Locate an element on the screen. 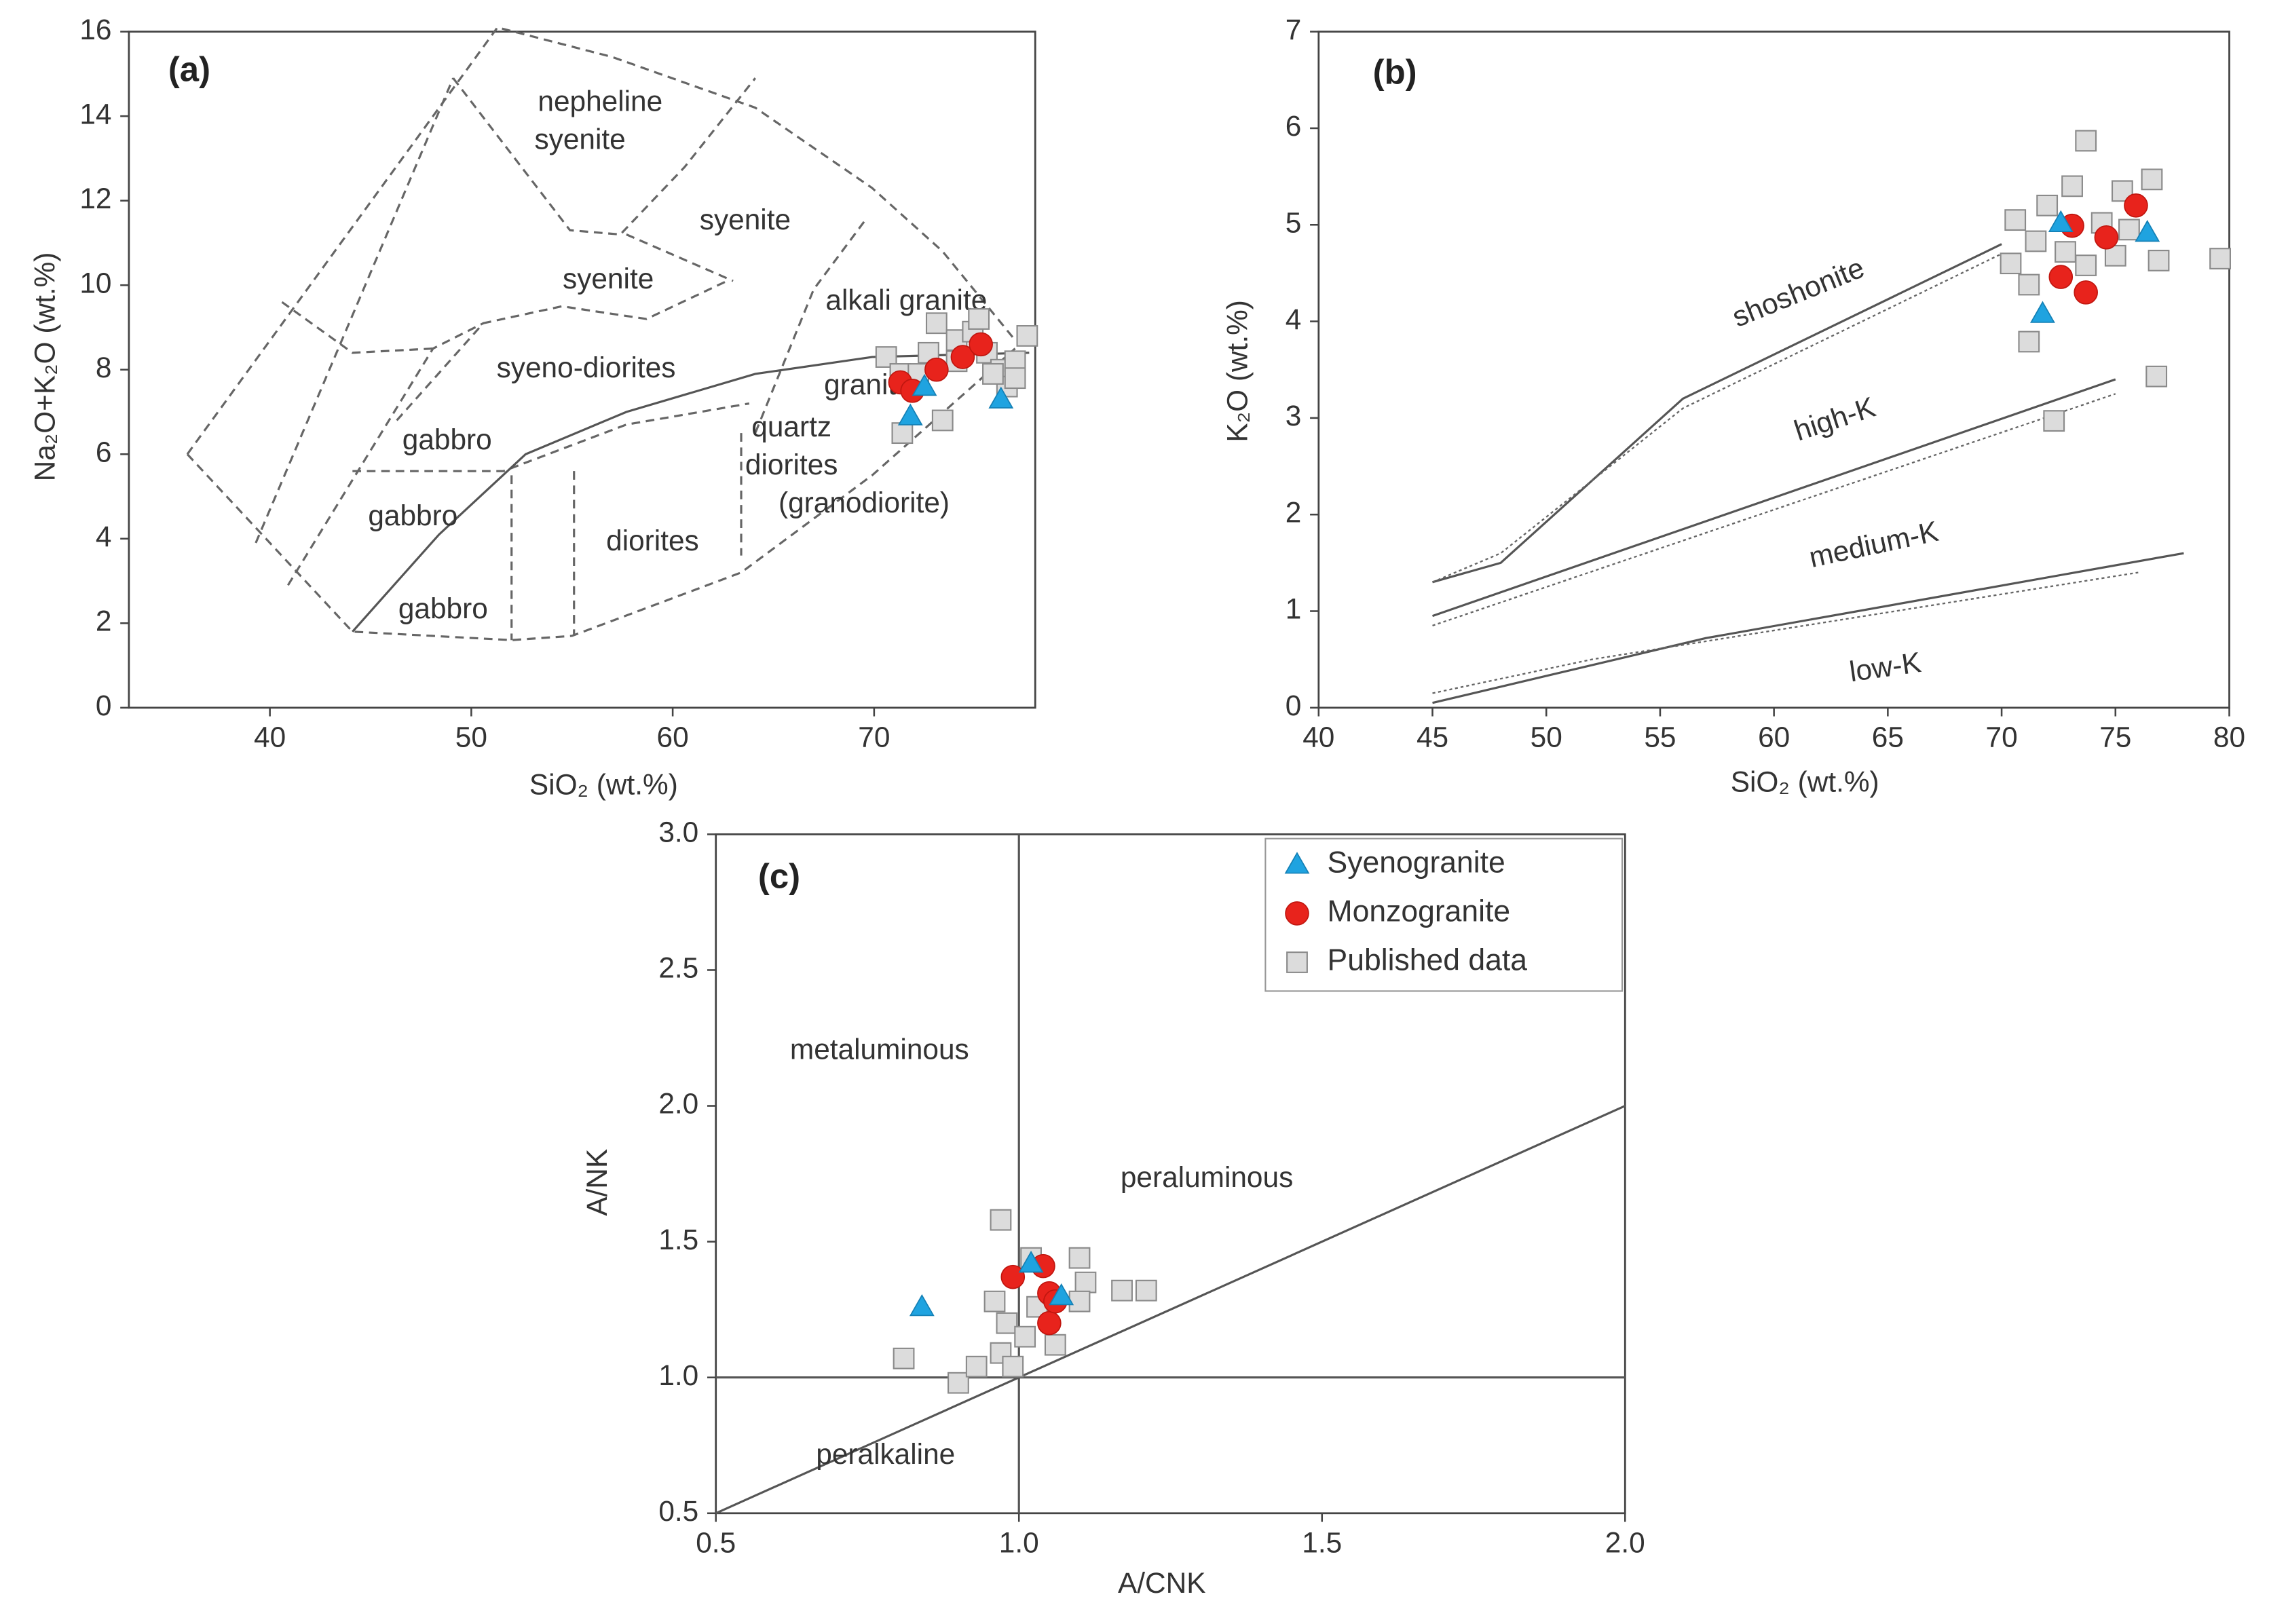 Image resolution: width=2269 pixels, height=1624 pixels. y-tick-label: 7 is located at coordinates (1294, 30).